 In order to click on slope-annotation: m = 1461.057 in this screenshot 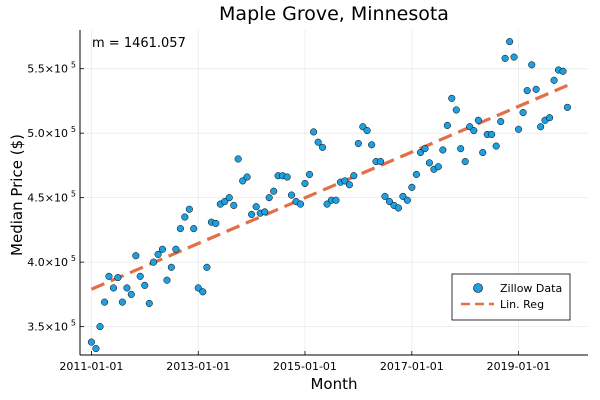, I will do `click(139, 43)`.